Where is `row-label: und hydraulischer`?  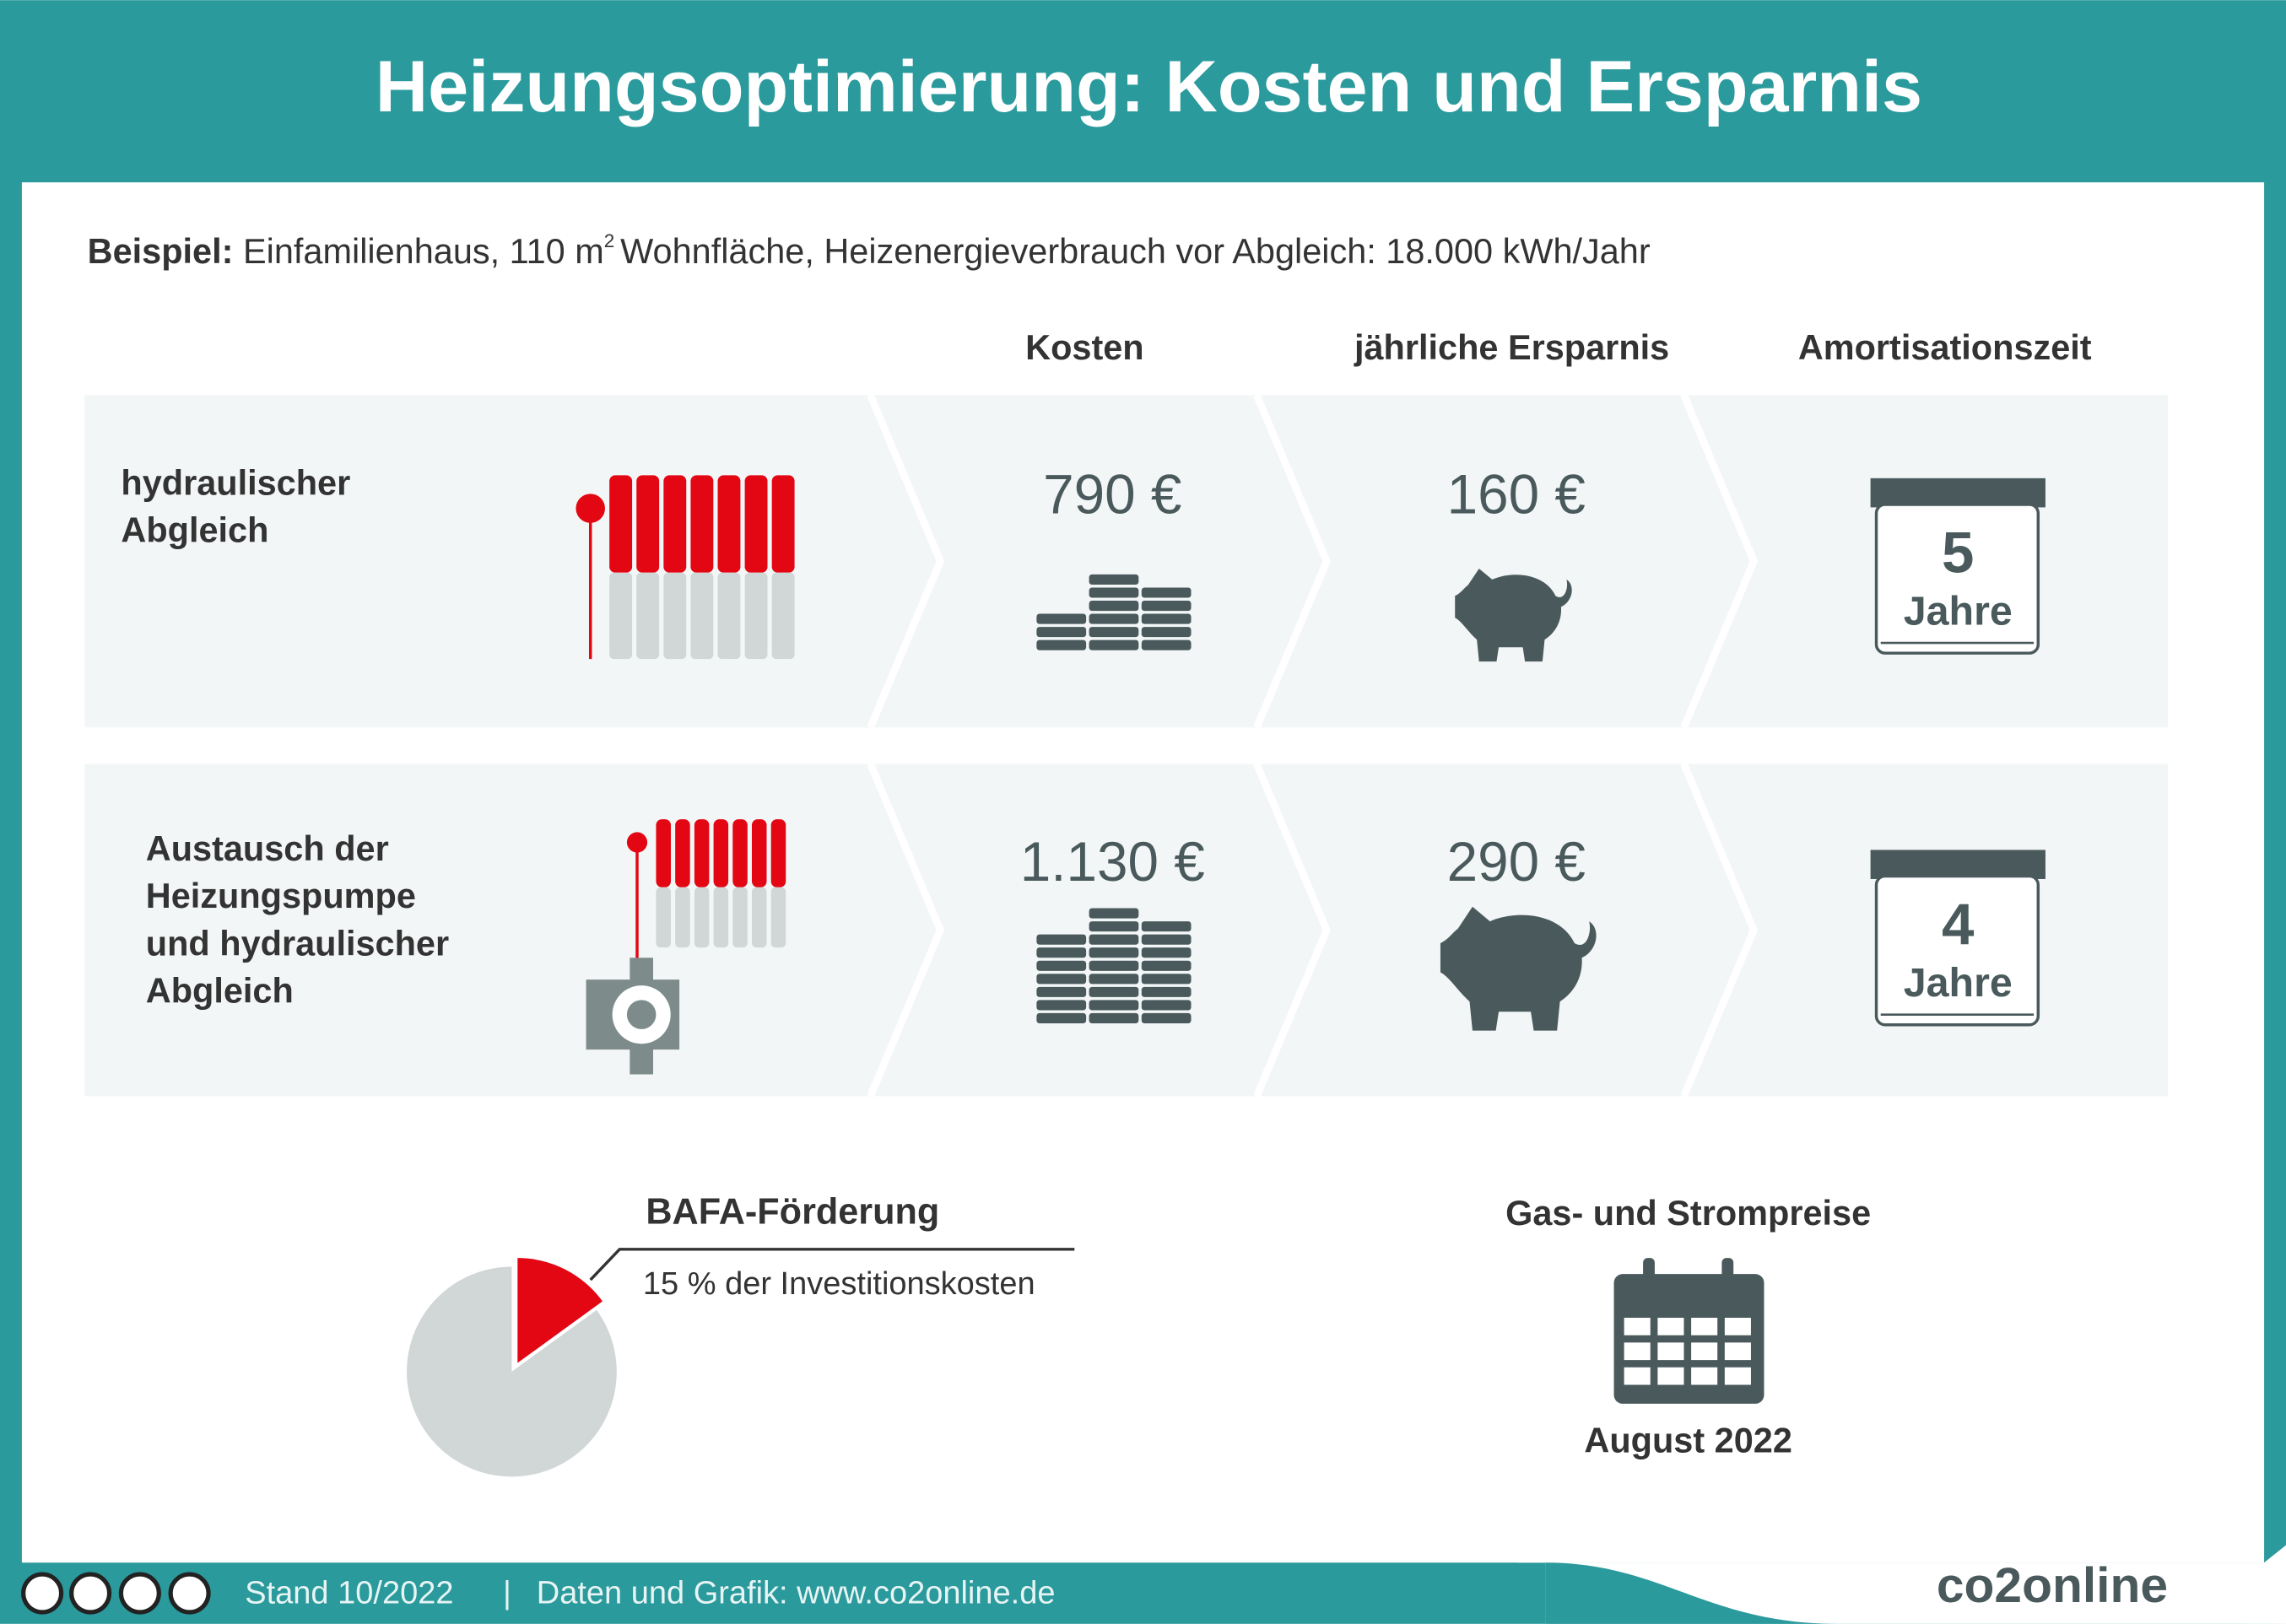
row-label: und hydraulischer is located at coordinates (297, 943).